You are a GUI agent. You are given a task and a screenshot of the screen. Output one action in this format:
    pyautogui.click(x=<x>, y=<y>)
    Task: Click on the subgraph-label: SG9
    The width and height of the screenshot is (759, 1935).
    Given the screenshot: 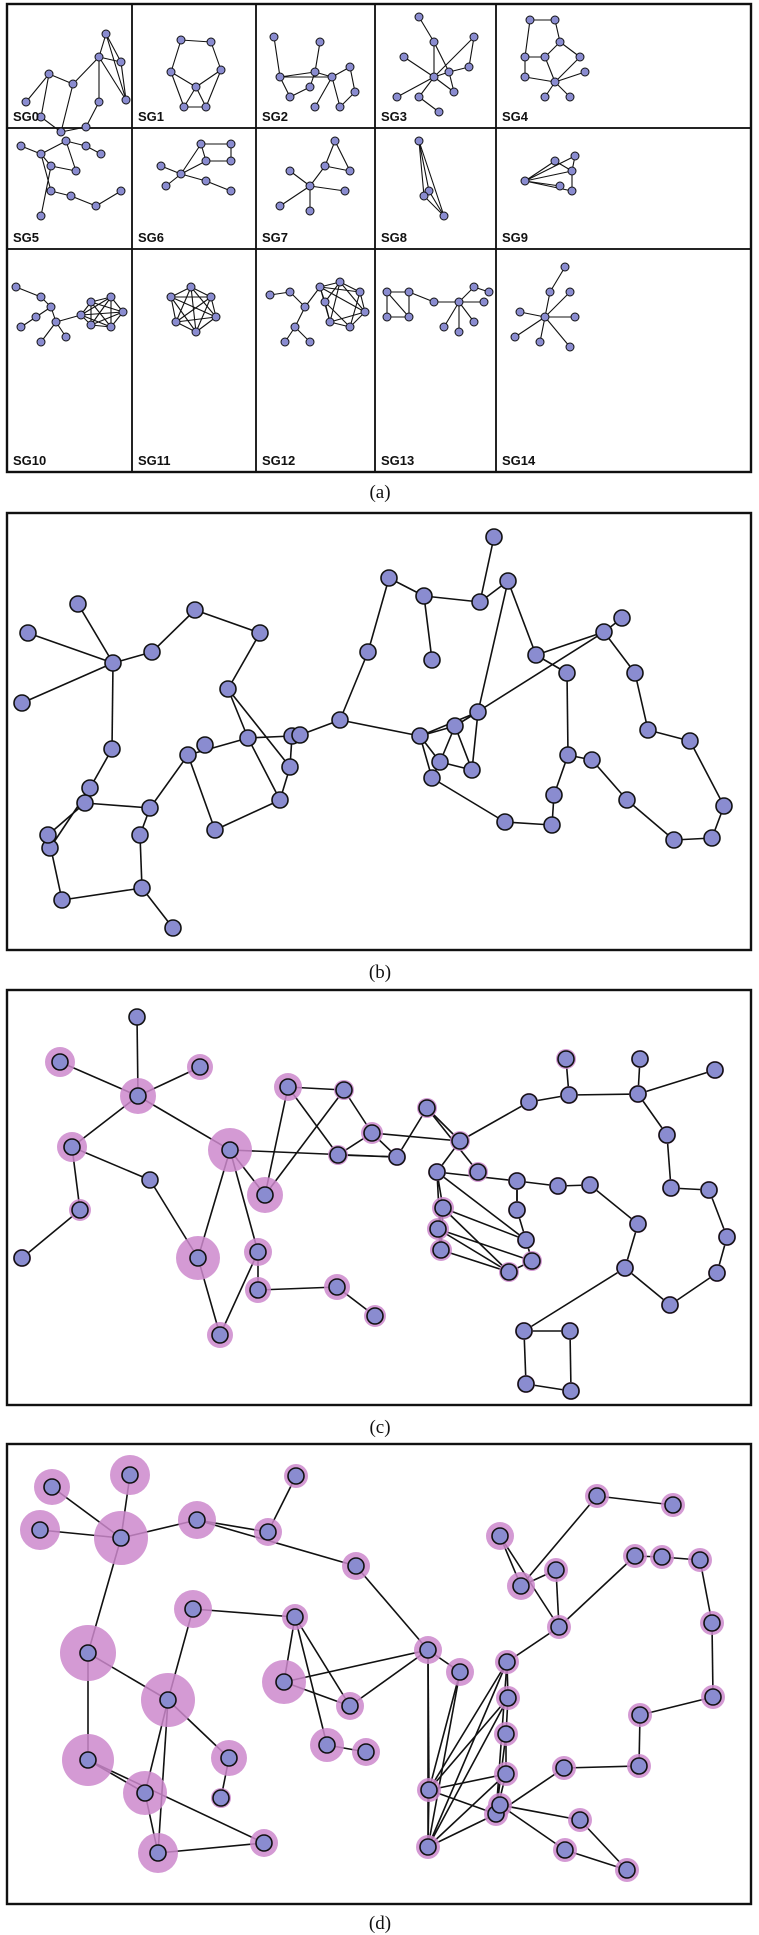 What is the action you would take?
    pyautogui.click(x=515, y=237)
    